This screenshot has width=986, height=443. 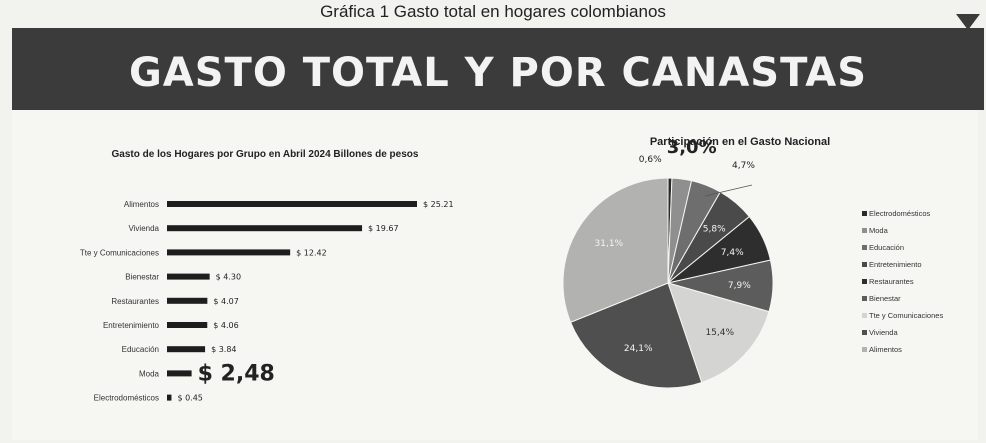 I want to click on legend-item: Bienestar, so click(x=923, y=298).